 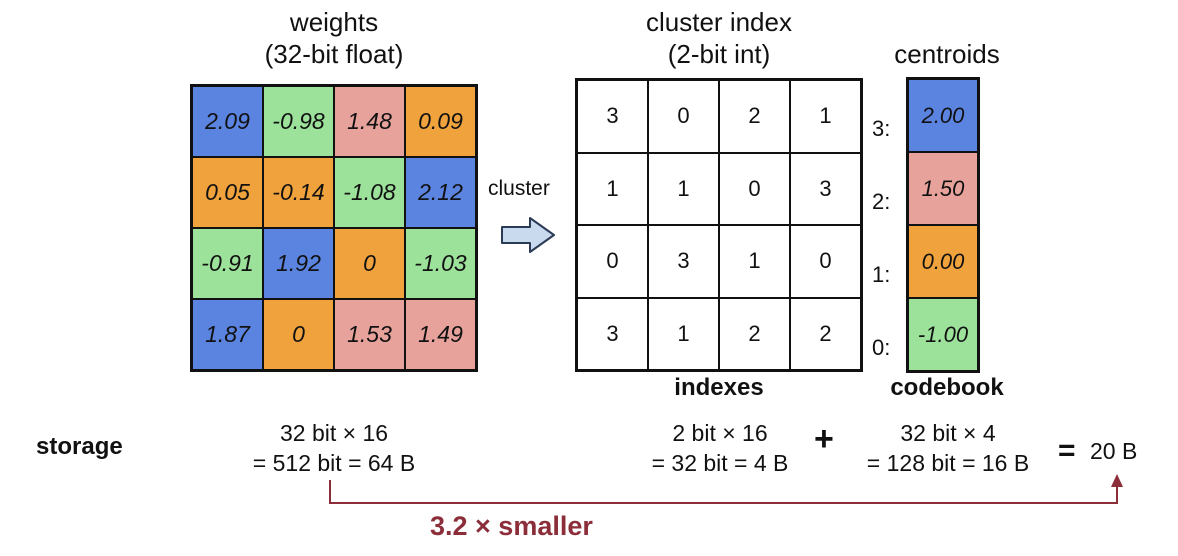 I want to click on index-storage-line1: 2 bit × 16, so click(x=720, y=433).